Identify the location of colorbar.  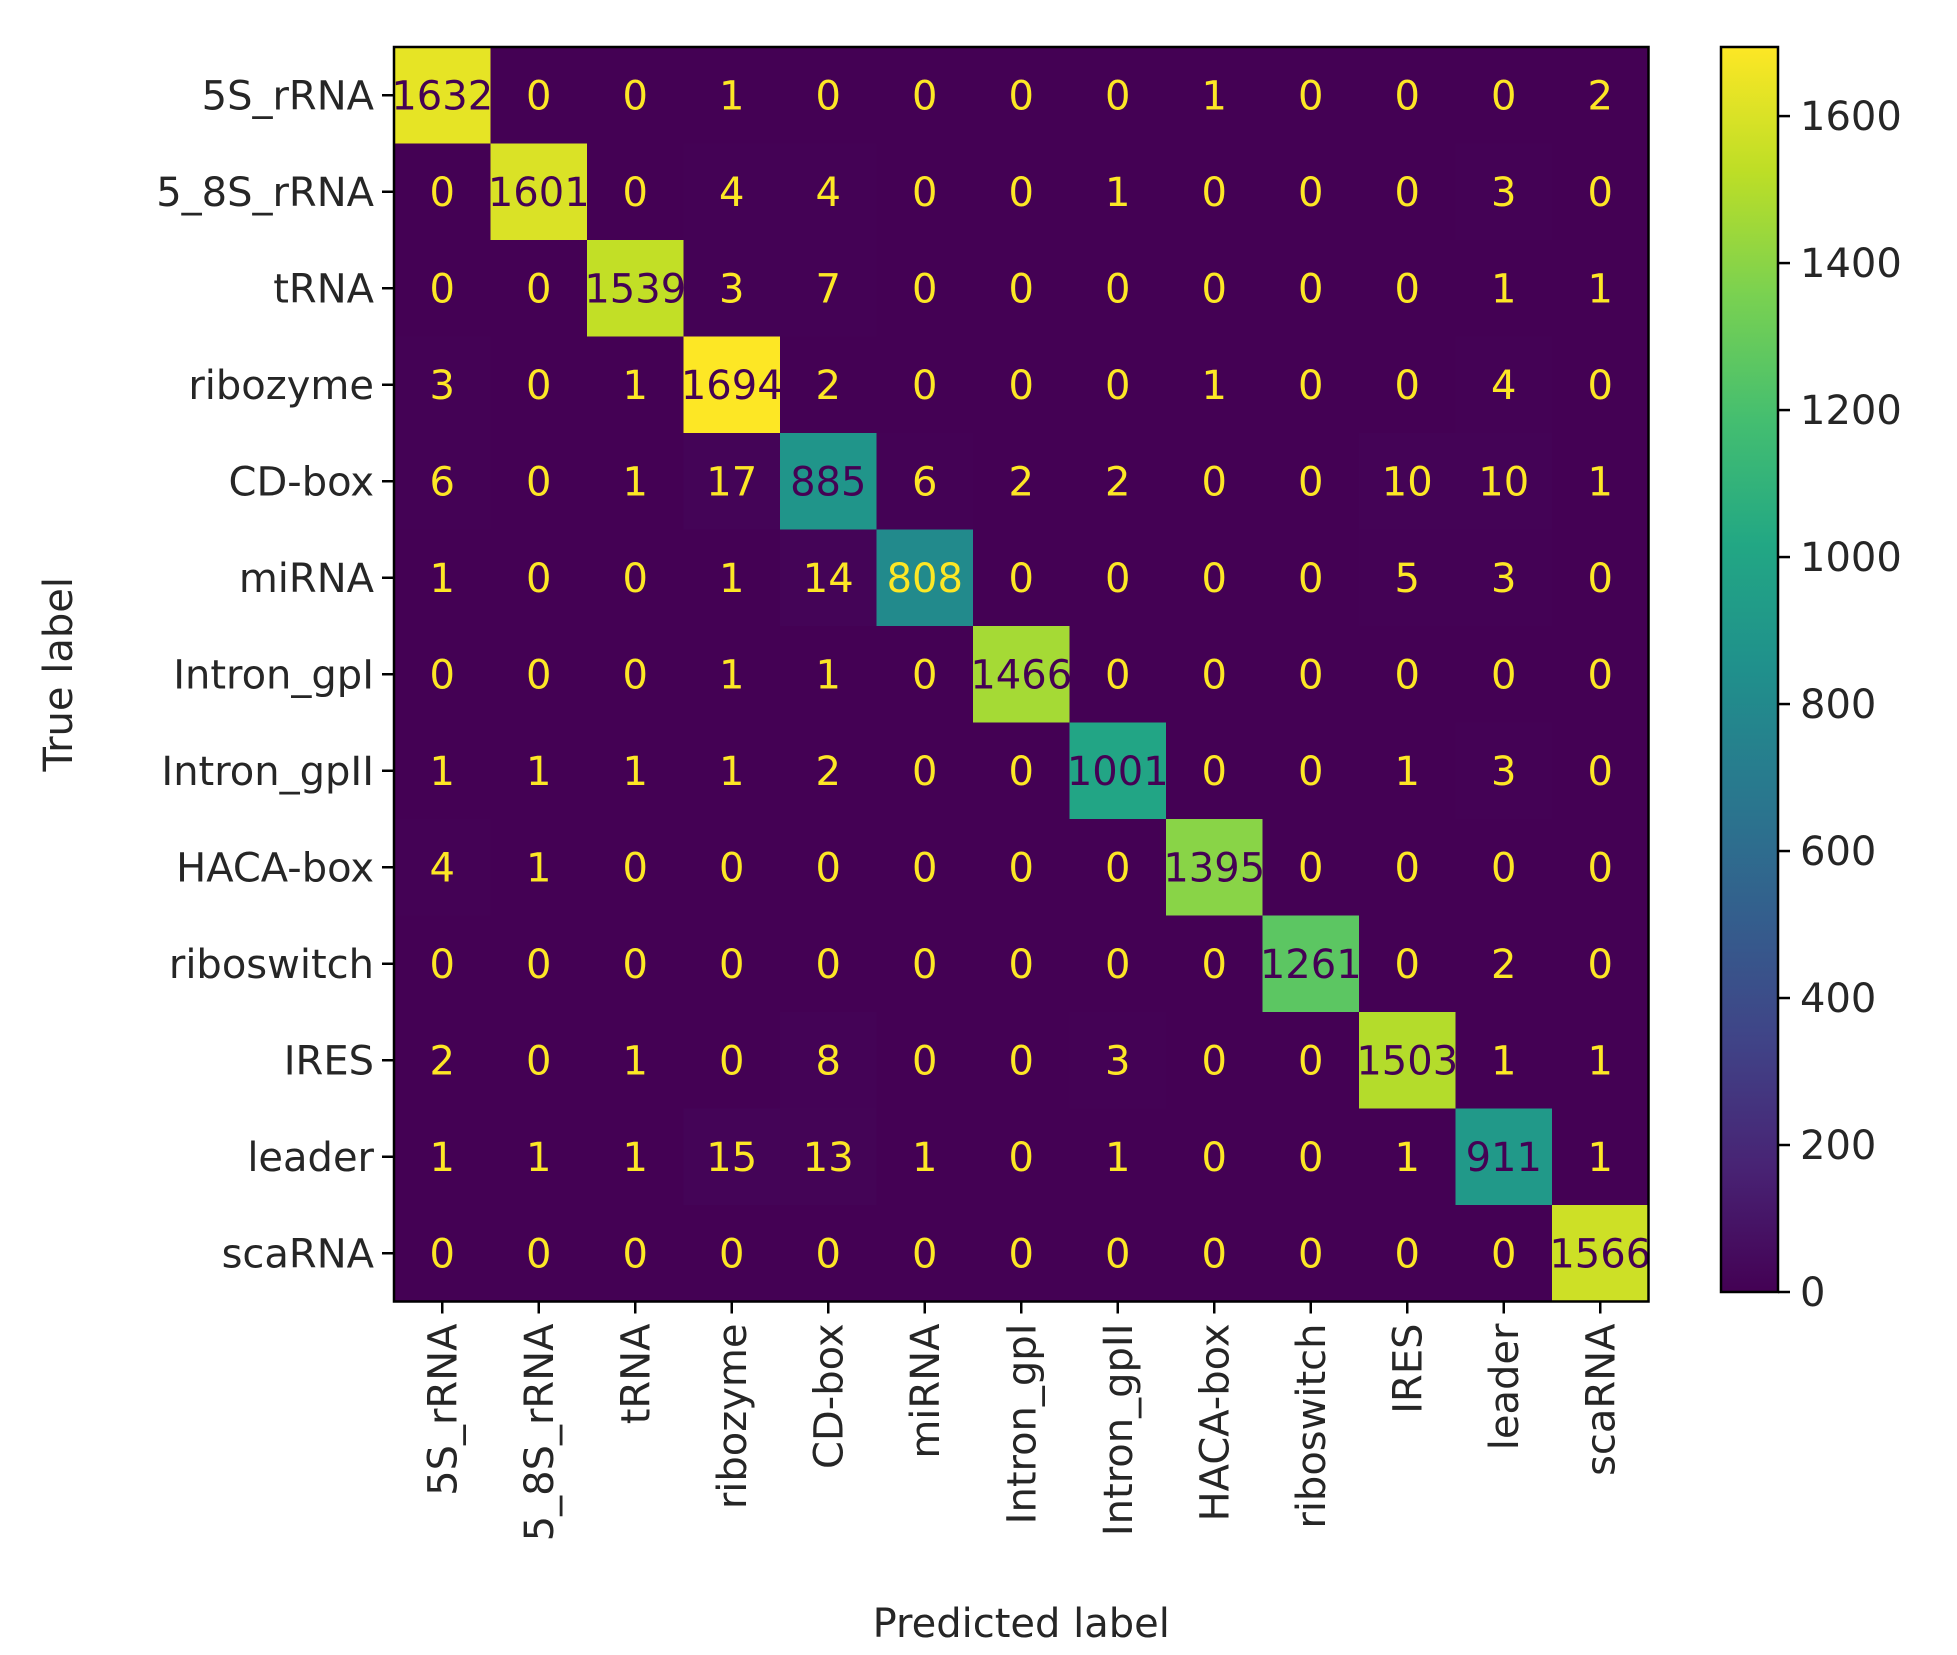
(1749, 669).